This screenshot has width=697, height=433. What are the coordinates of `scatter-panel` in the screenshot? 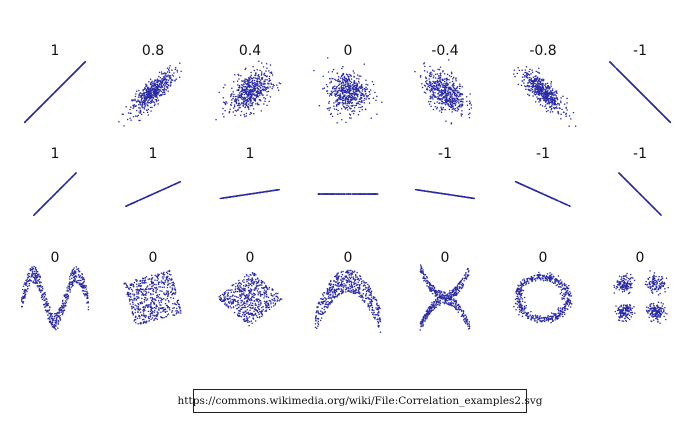 It's located at (153, 193).